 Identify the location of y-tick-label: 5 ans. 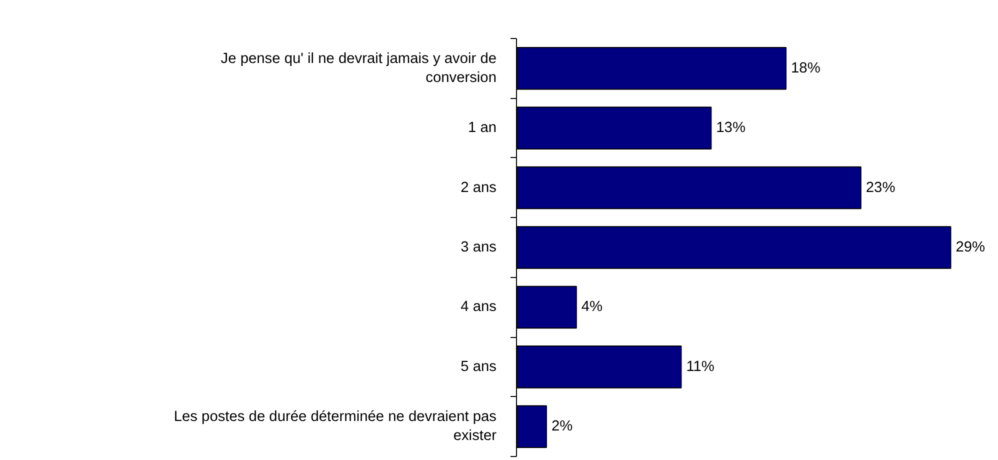
(478, 366).